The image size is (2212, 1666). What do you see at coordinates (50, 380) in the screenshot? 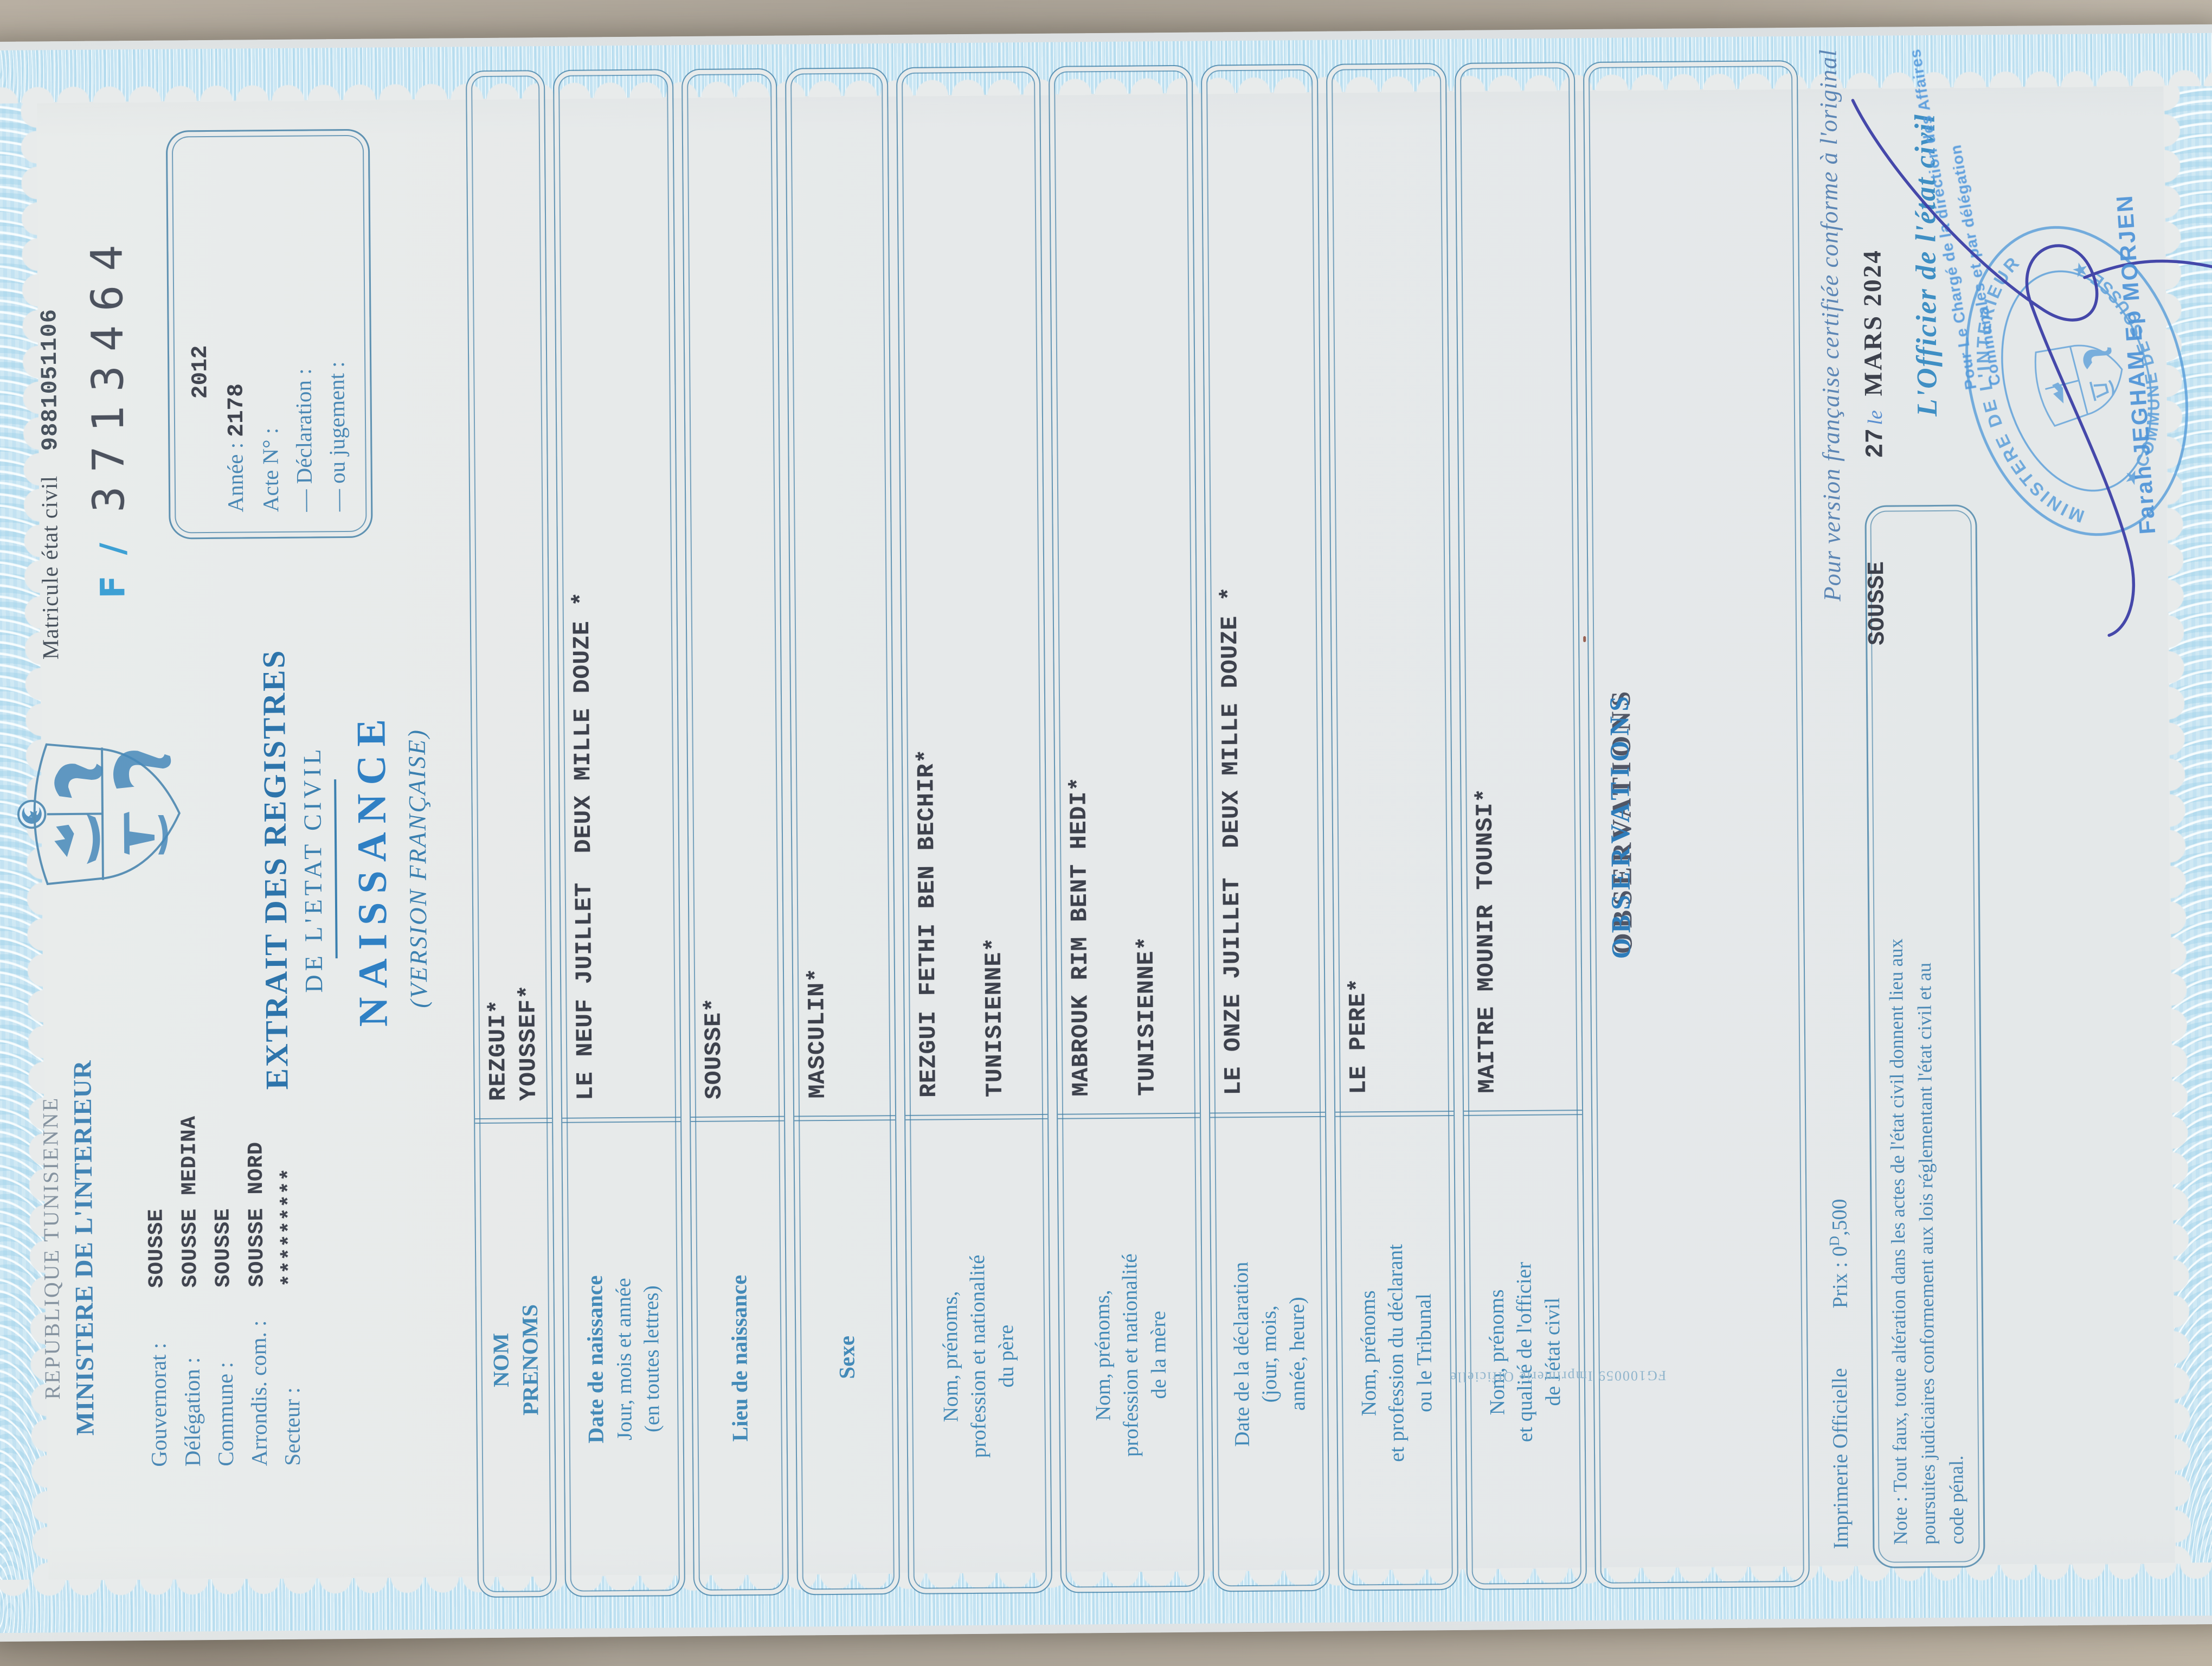
I see `matricule-value: 9881051106` at bounding box center [50, 380].